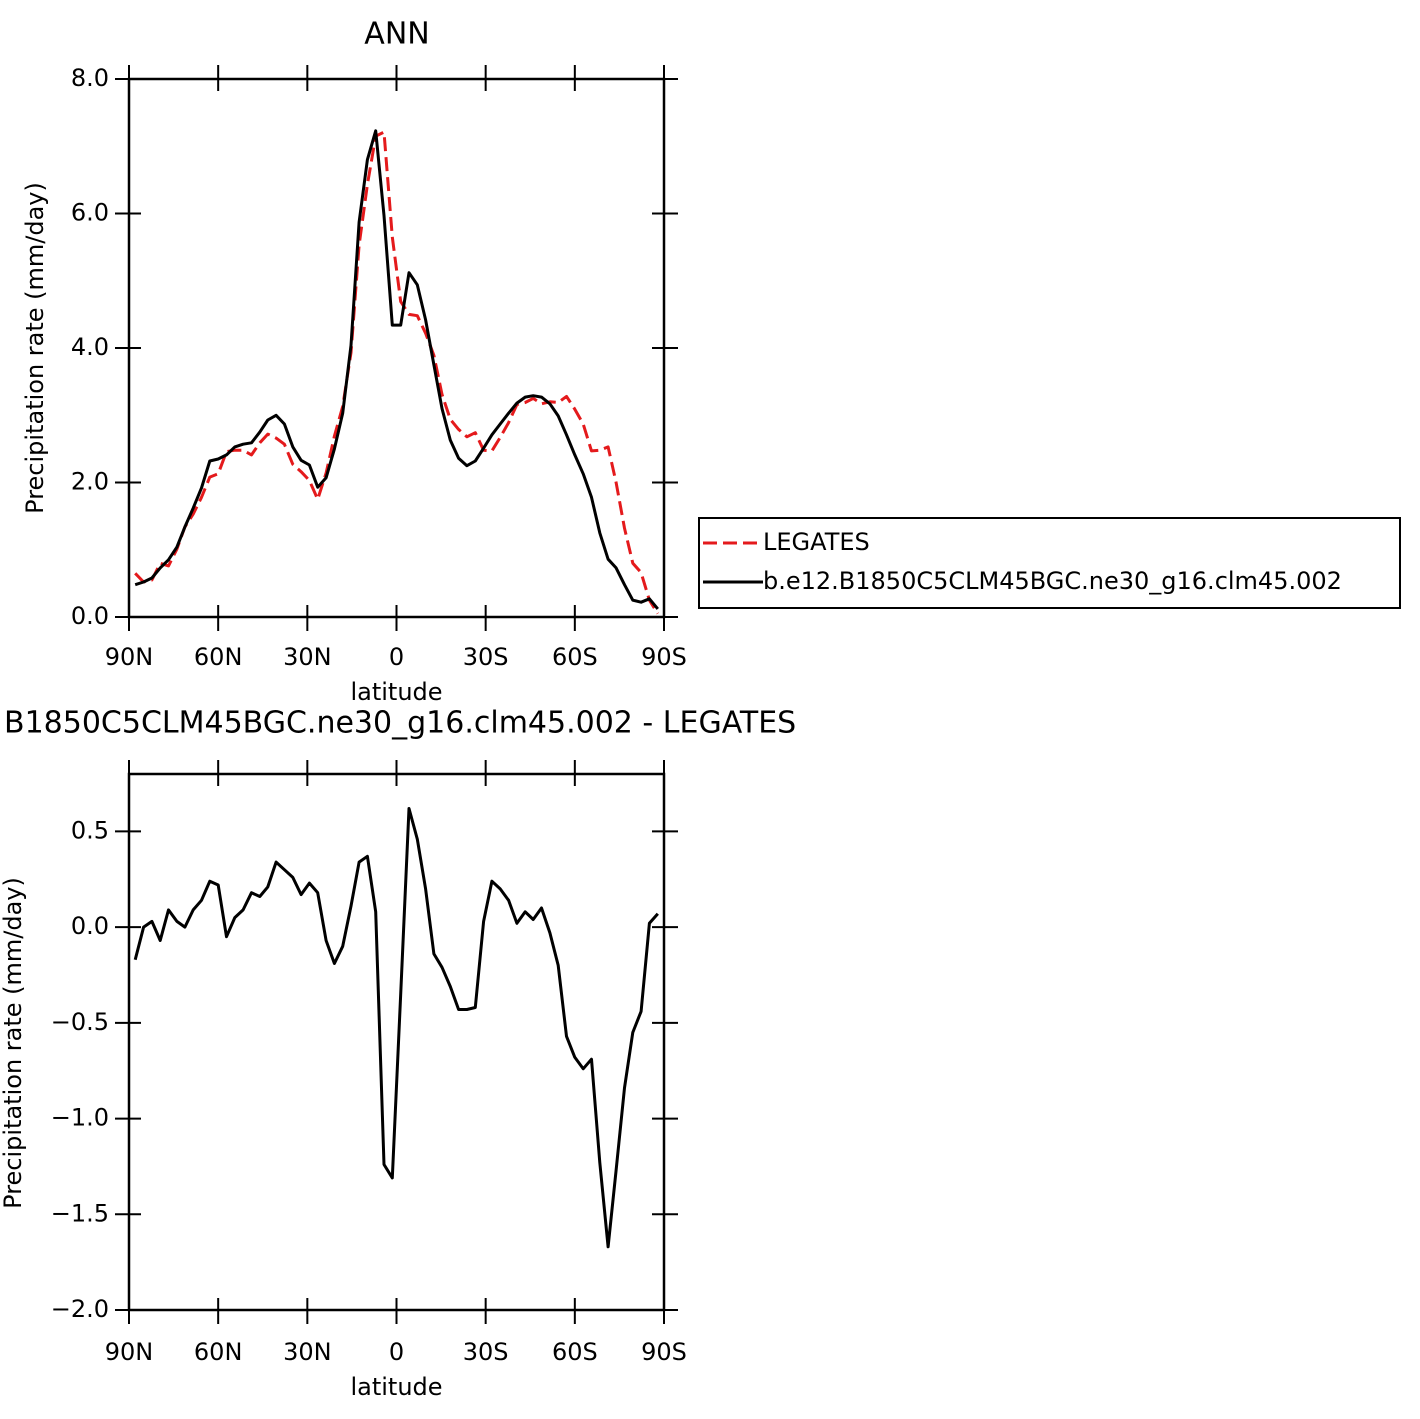 This screenshot has width=1420, height=1419. Describe the element at coordinates (80, 1309) in the screenshot. I see `y-tick-label: −2.0` at that location.